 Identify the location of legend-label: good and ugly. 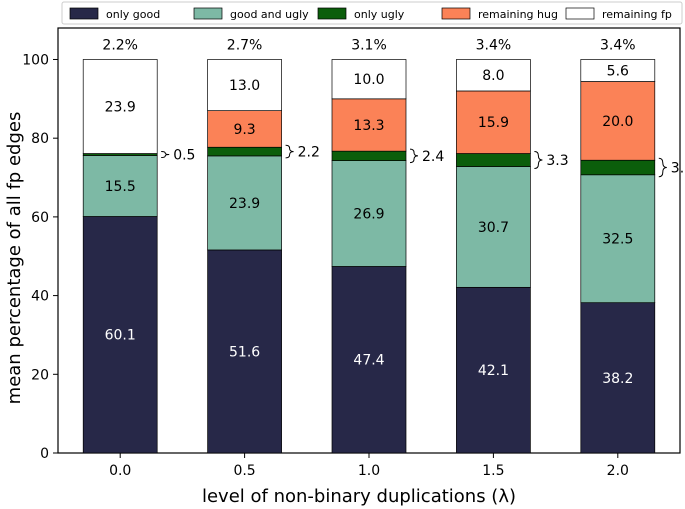
(269, 14).